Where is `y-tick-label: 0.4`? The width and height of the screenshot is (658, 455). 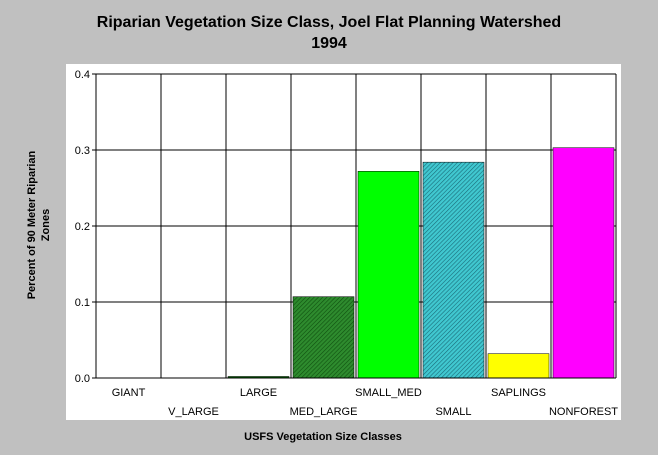 y-tick-label: 0.4 is located at coordinates (82, 75).